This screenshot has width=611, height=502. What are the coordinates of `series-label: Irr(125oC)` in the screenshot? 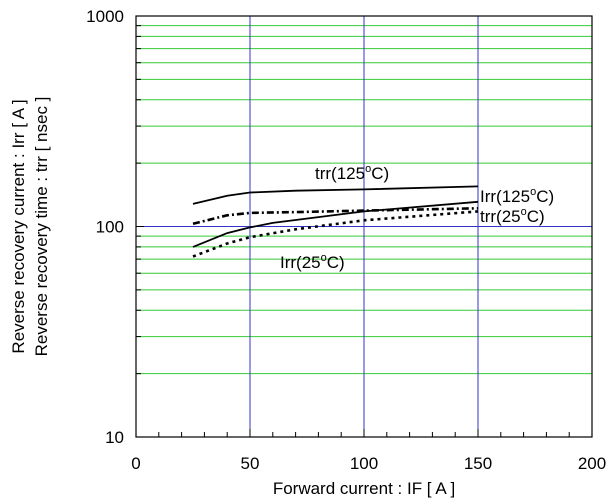 It's located at (517, 196).